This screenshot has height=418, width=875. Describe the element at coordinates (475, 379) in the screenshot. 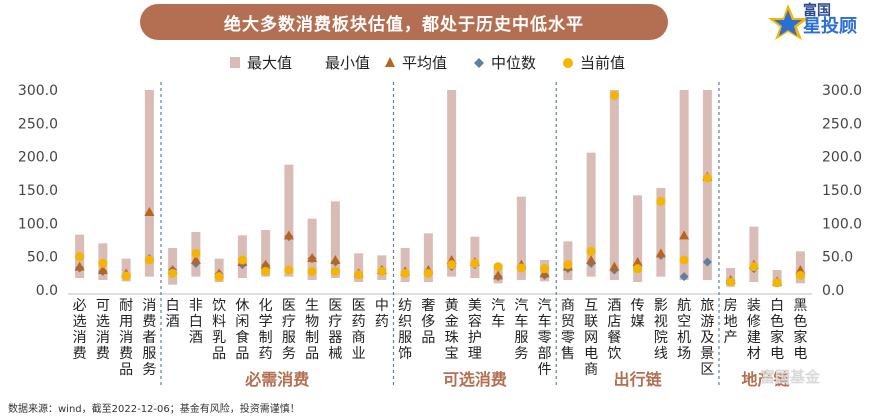

I see `group-label: 可选消费` at that location.